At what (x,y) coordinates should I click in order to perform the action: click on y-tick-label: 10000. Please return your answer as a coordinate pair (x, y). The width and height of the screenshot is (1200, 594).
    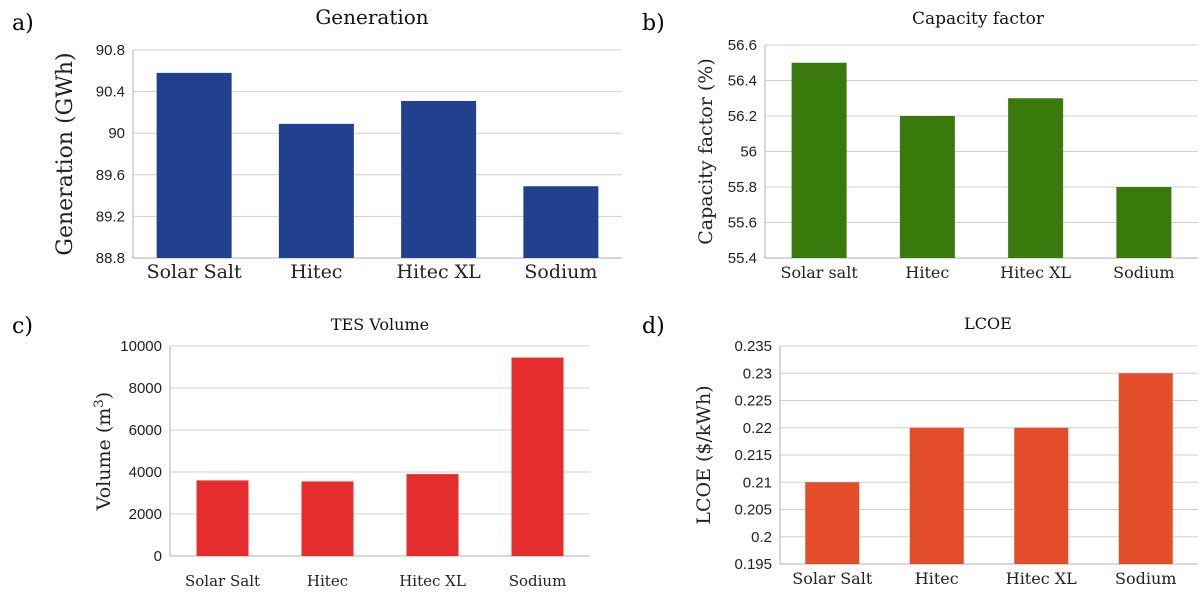
    Looking at the image, I should click on (141, 346).